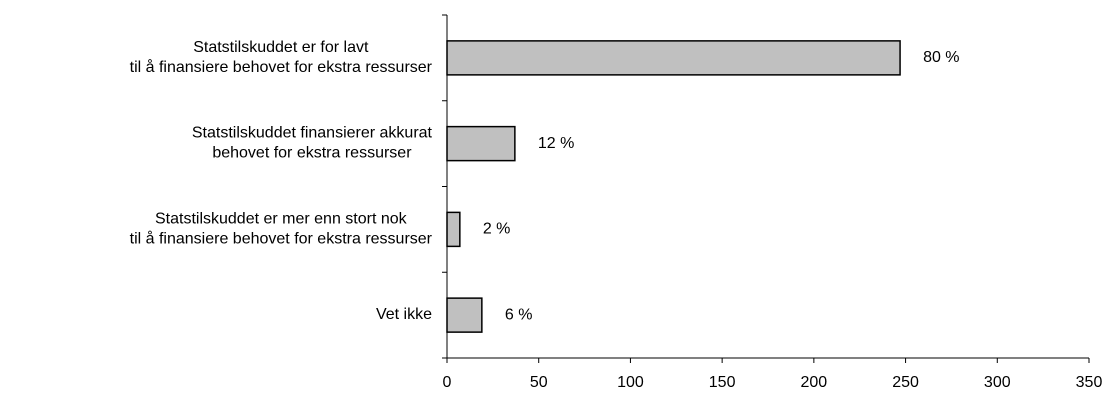 The width and height of the screenshot is (1115, 401). I want to click on value-label: 80 %, so click(941, 57).